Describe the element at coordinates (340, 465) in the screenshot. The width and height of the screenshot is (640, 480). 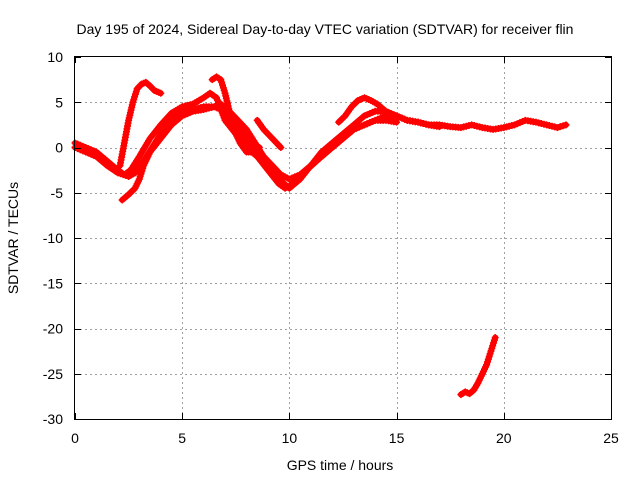
I see `x-axis-label: GPS time / hours` at that location.